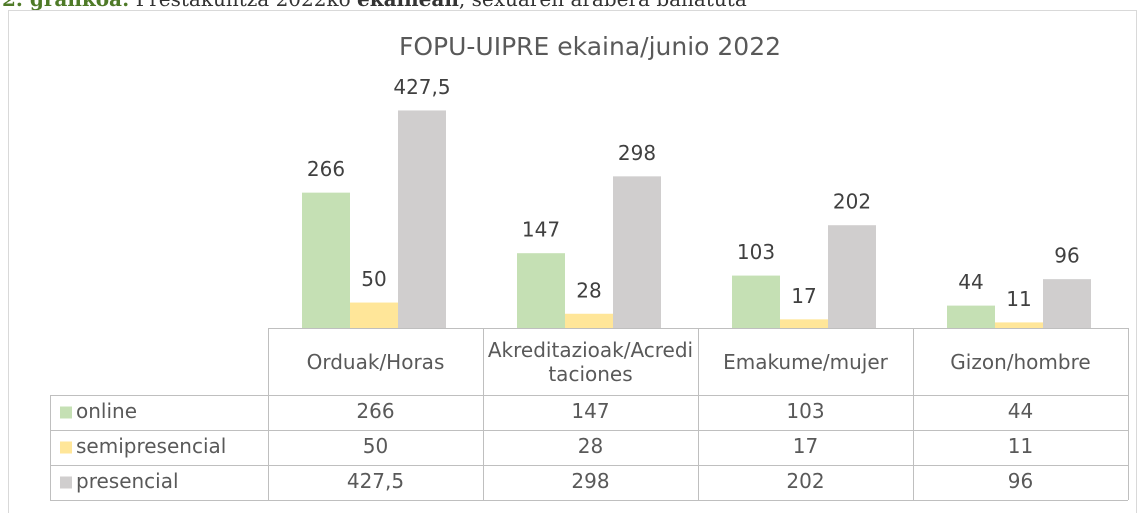 The height and width of the screenshot is (513, 1144). Describe the element at coordinates (590, 46) in the screenshot. I see `chart-title: FOPU-UIPRE ekaina/junio 2022` at that location.